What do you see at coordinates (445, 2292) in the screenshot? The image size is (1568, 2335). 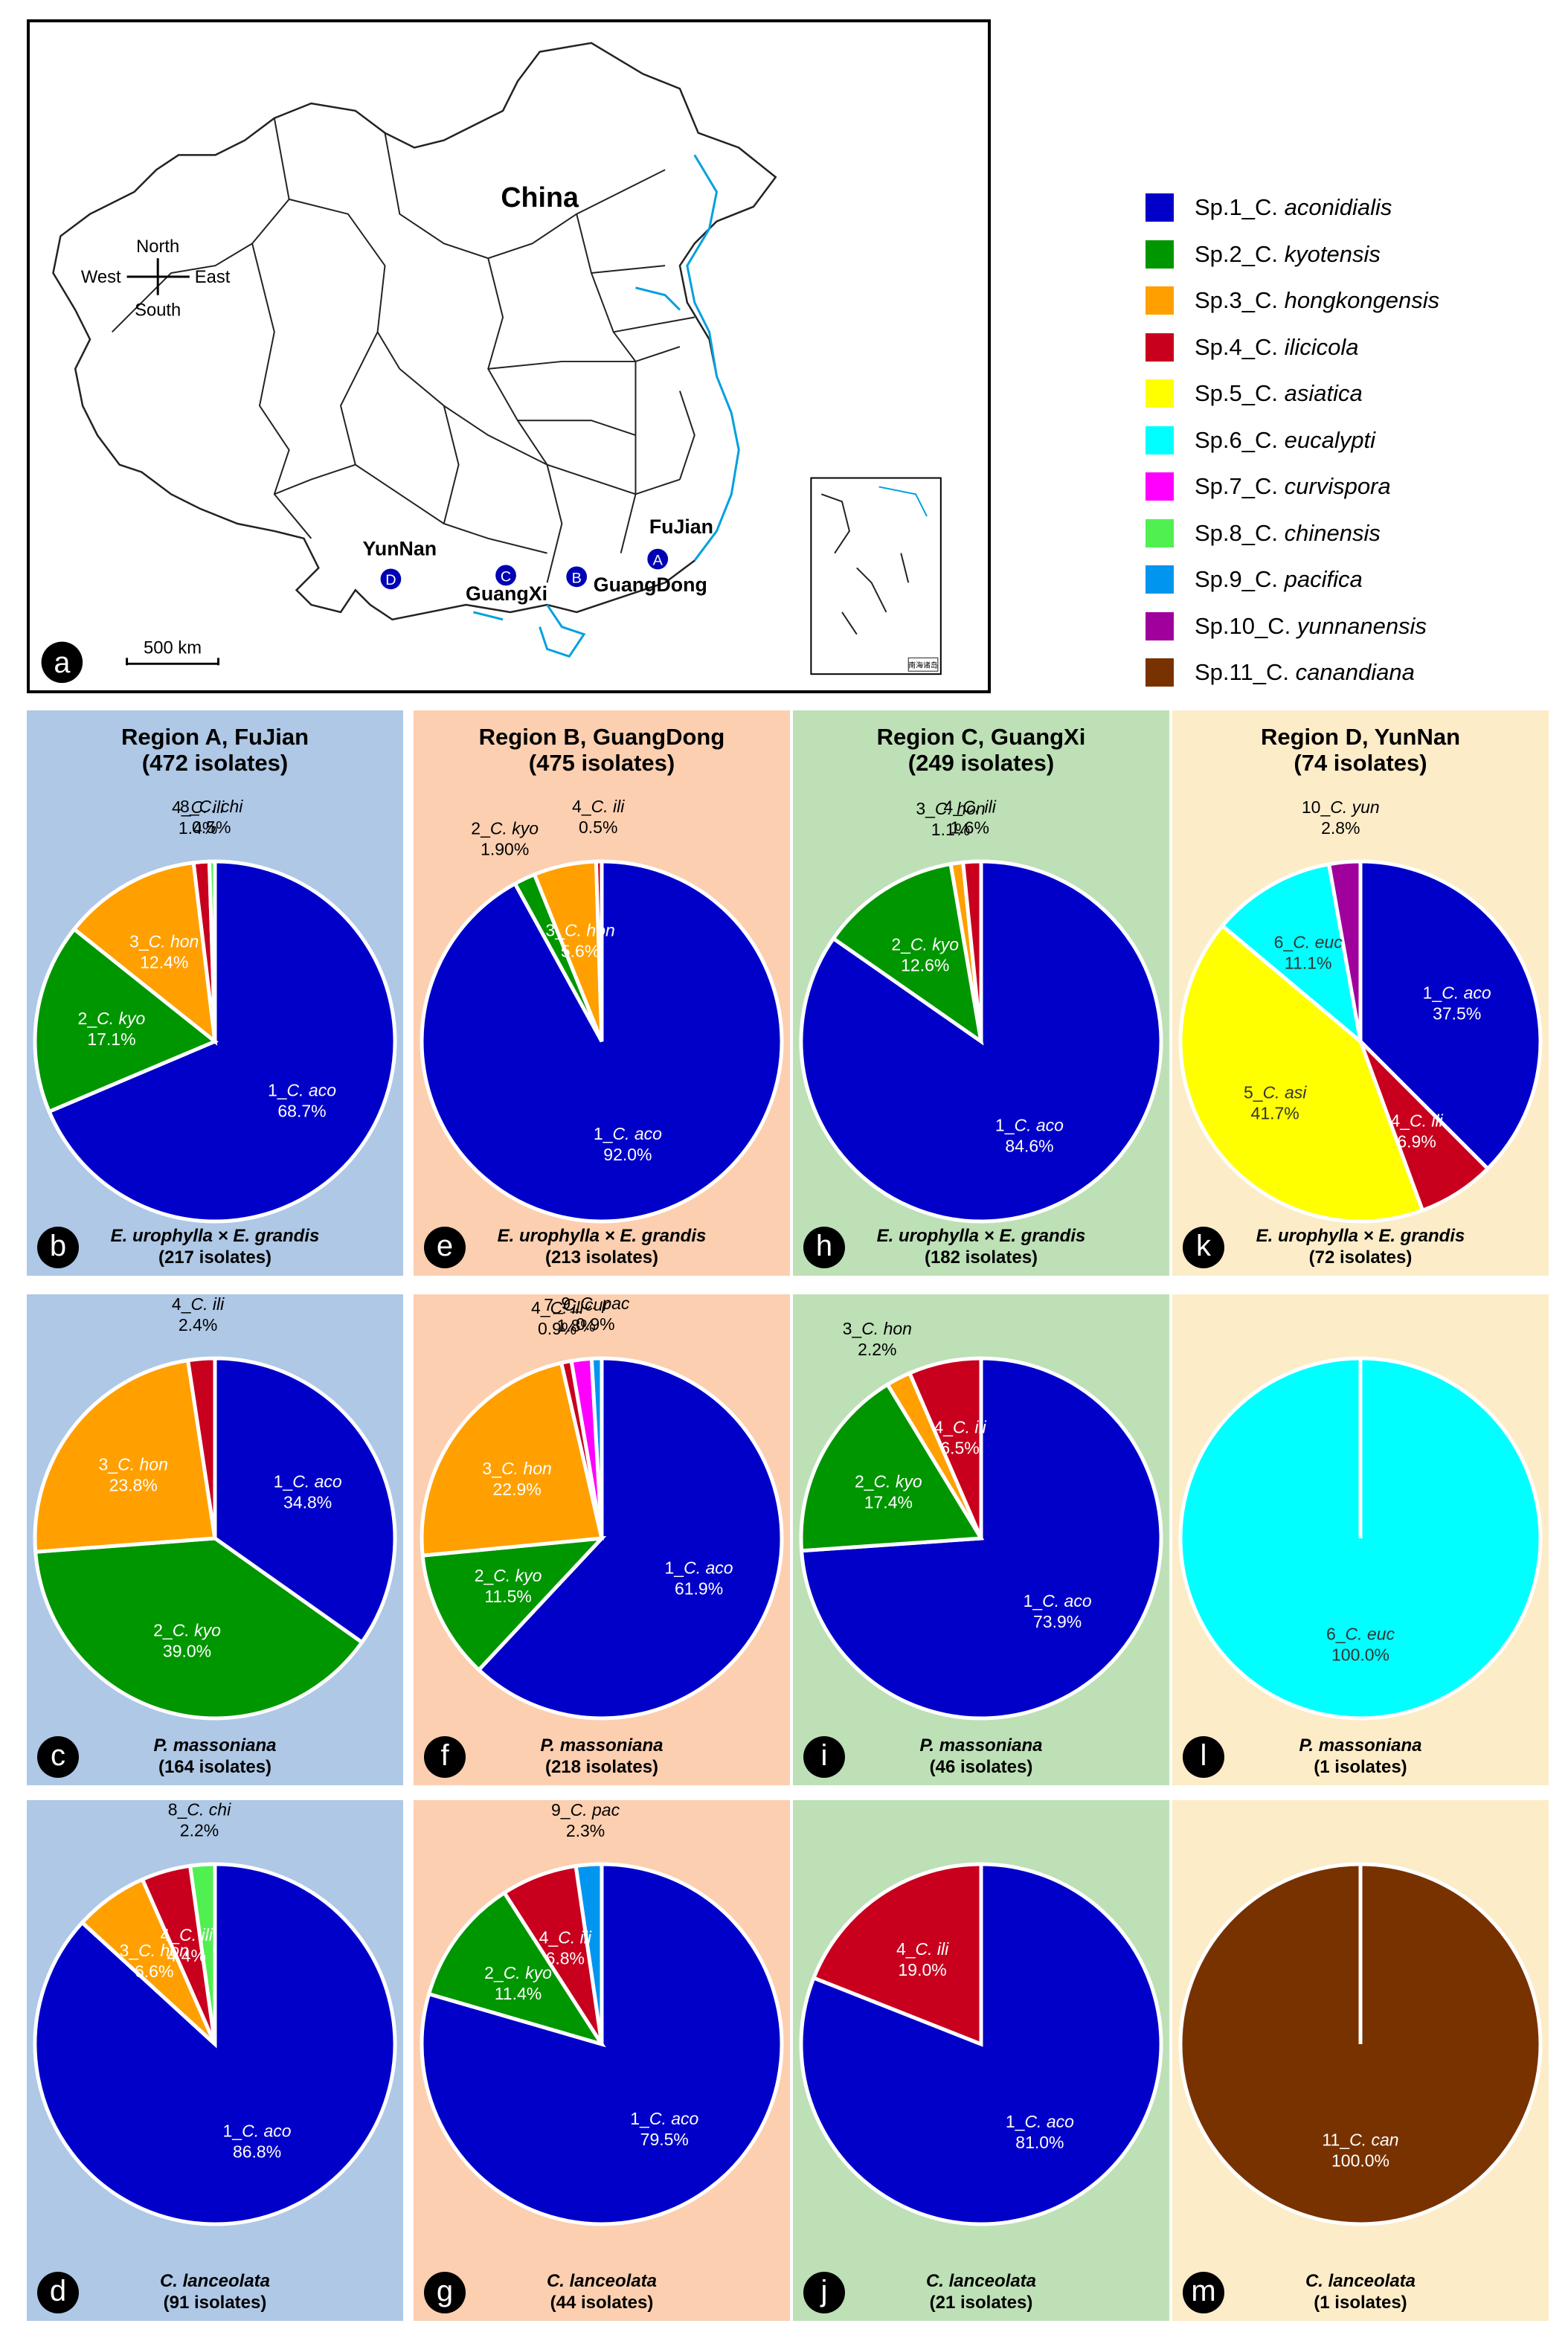 I see `panel-letter-g: g` at bounding box center [445, 2292].